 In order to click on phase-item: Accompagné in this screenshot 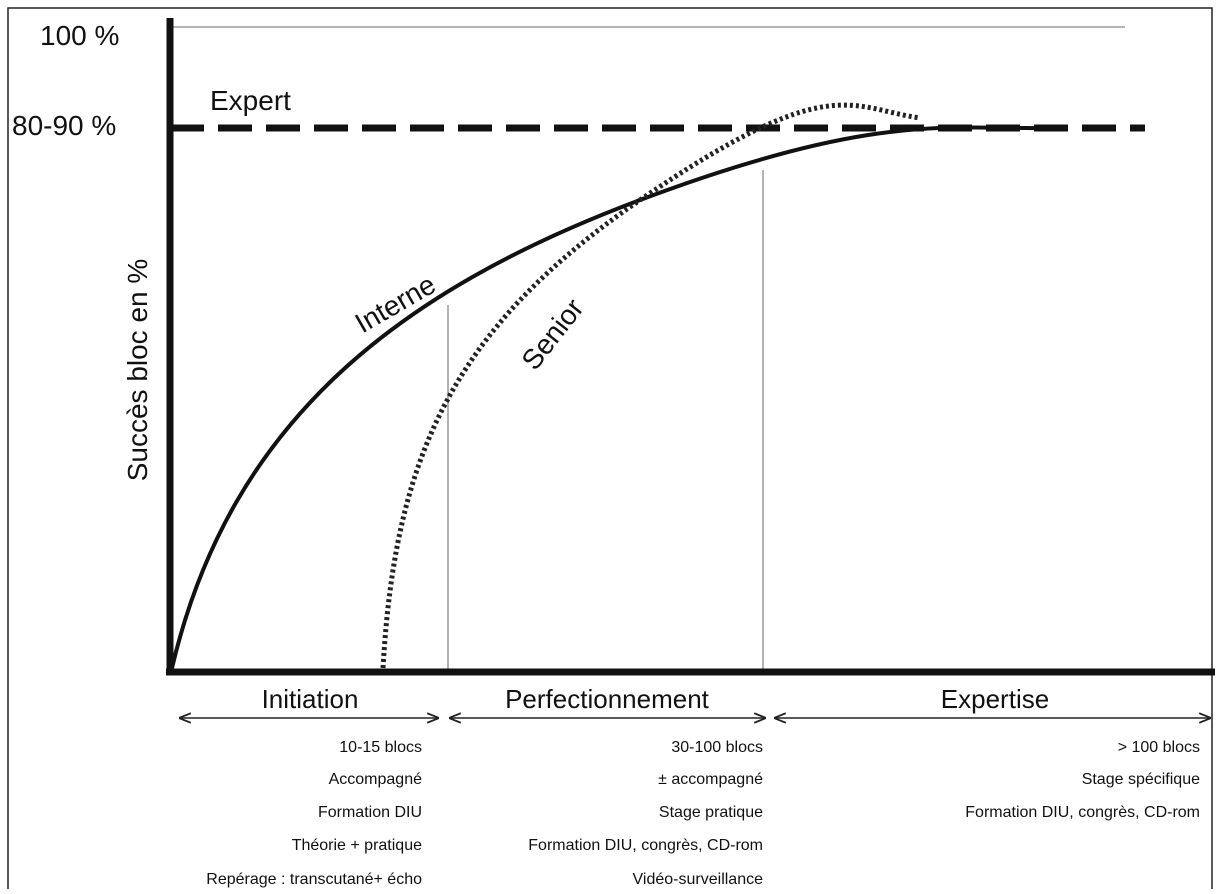, I will do `click(375, 779)`.